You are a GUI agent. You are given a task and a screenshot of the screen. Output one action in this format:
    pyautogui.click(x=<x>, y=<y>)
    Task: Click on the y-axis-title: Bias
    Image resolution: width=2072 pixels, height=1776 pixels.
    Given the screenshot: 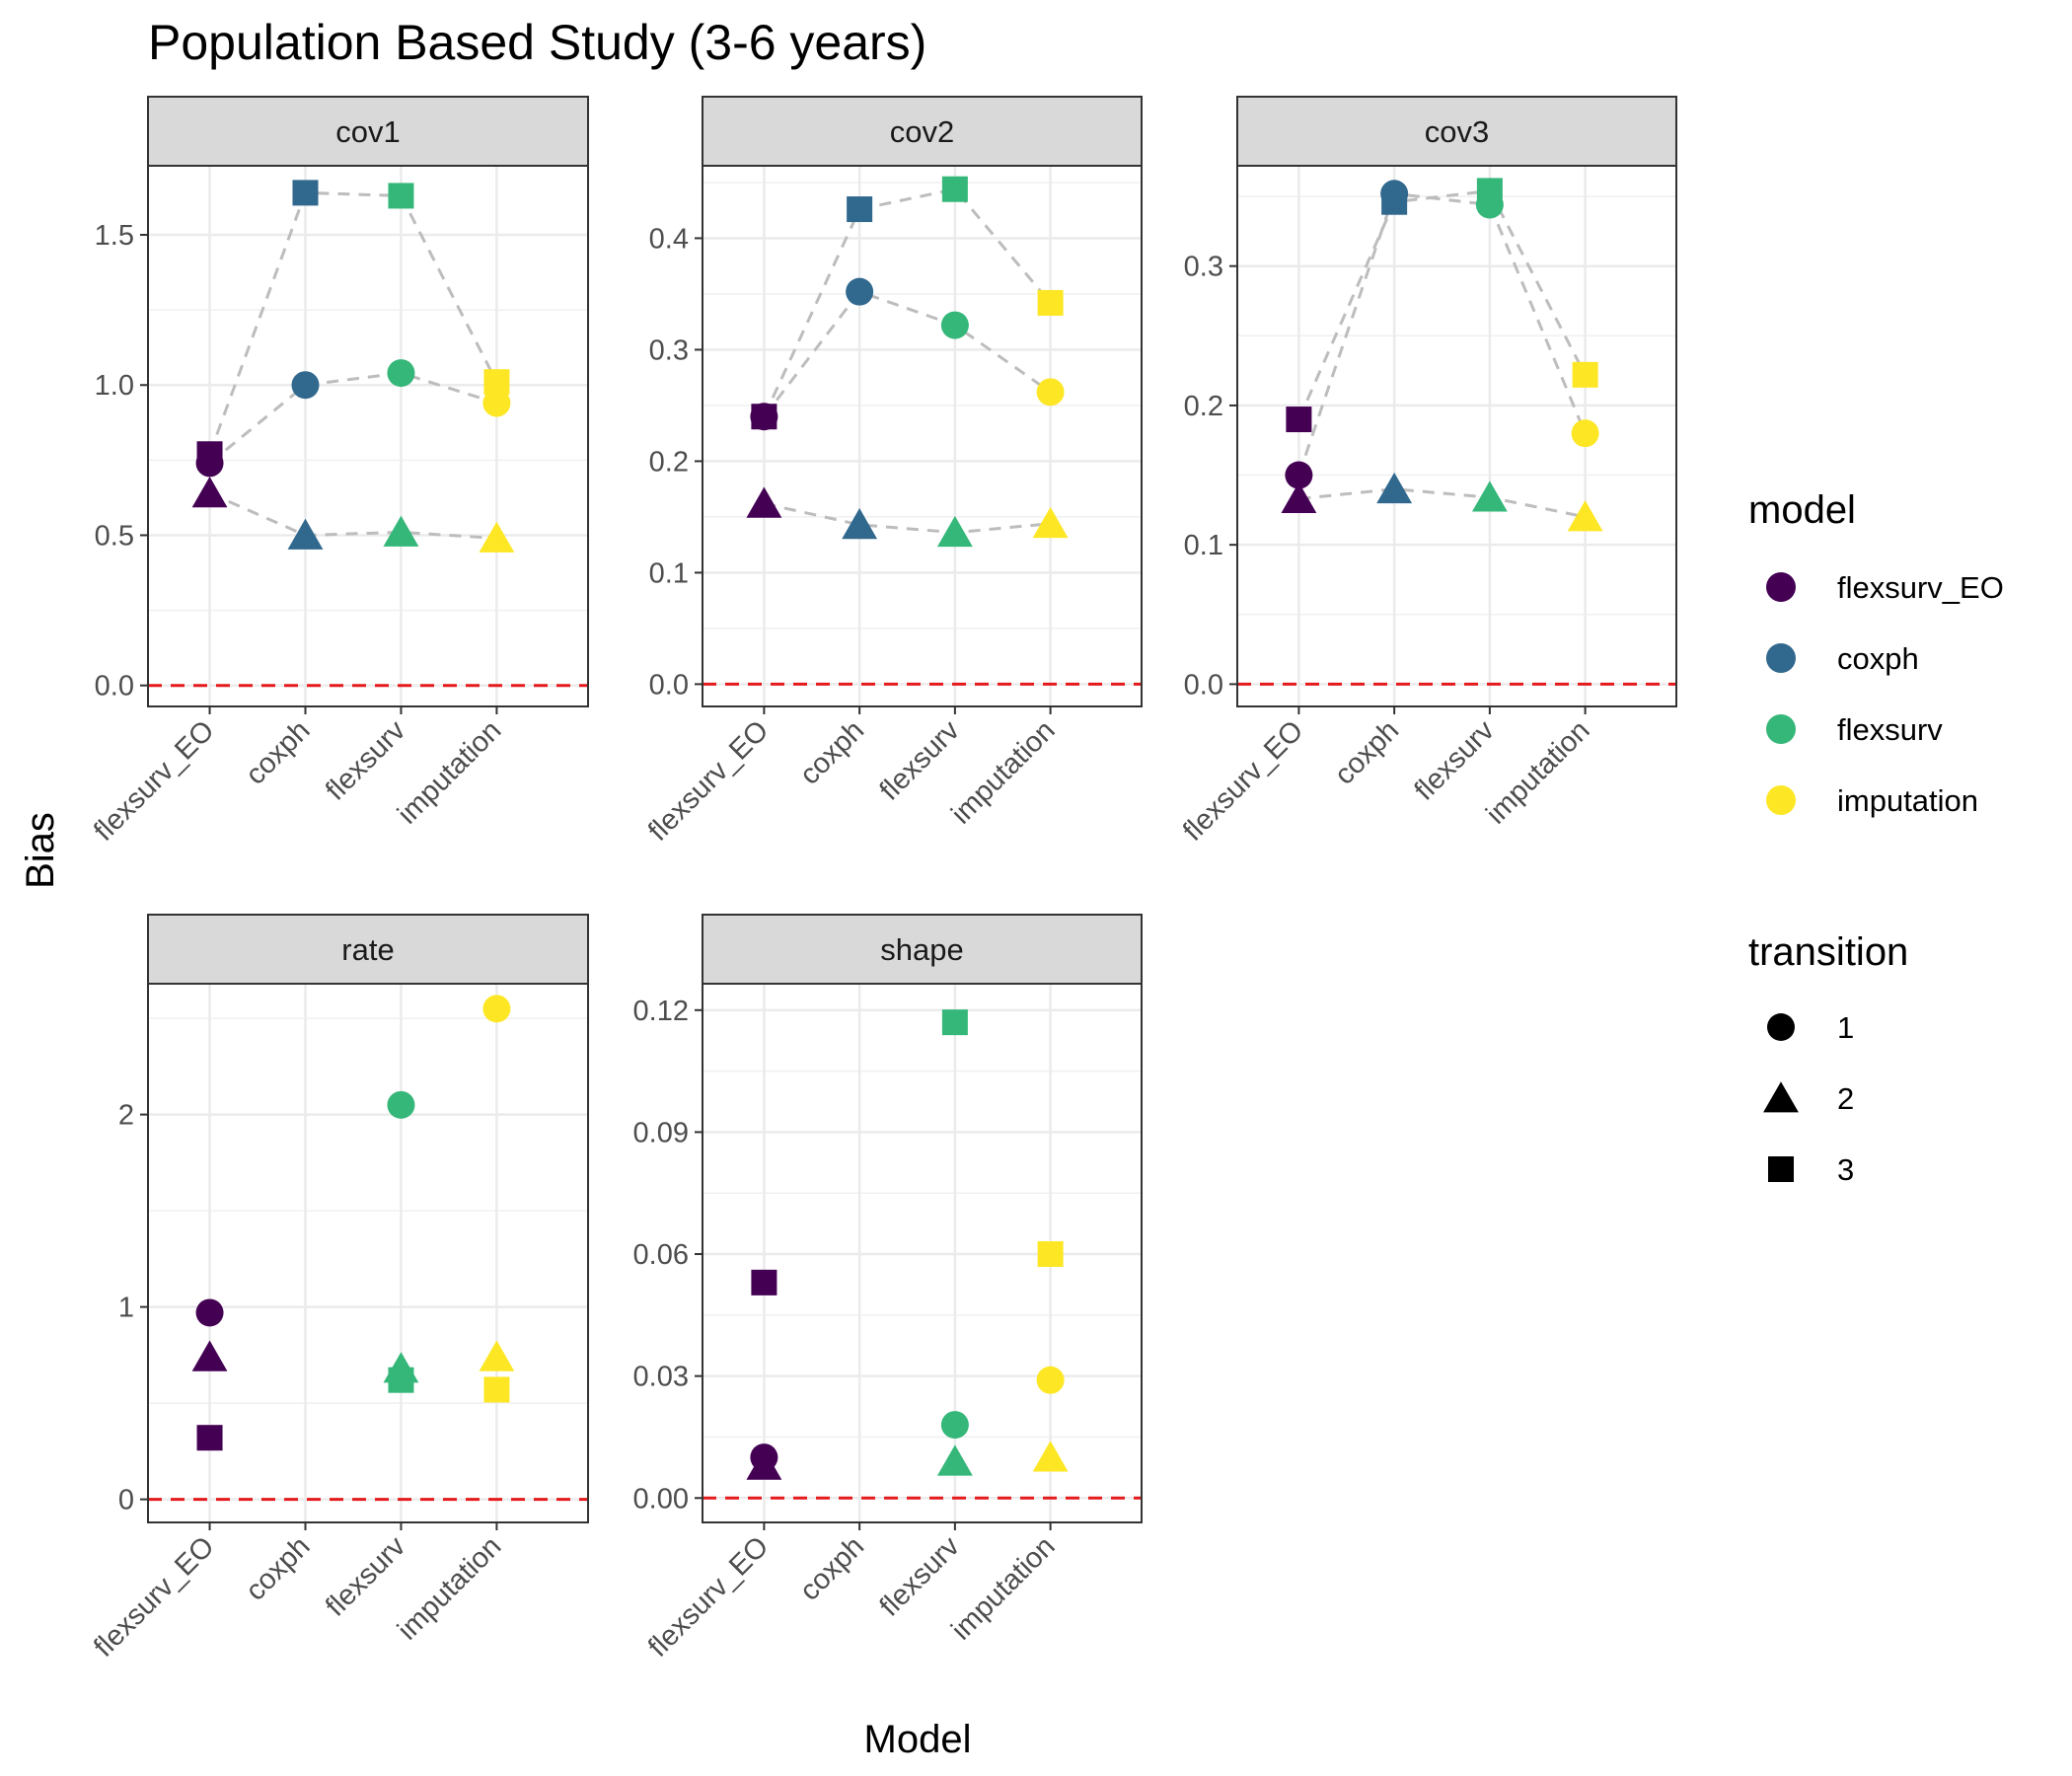 What is the action you would take?
    pyautogui.click(x=40, y=851)
    